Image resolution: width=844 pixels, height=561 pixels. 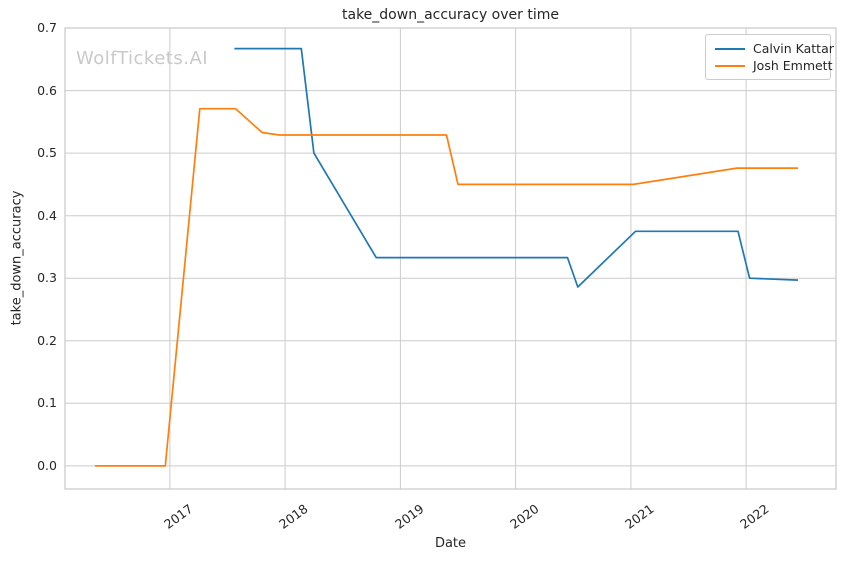 What do you see at coordinates (47, 278) in the screenshot?
I see `y-tick-label-0.3: 0.3` at bounding box center [47, 278].